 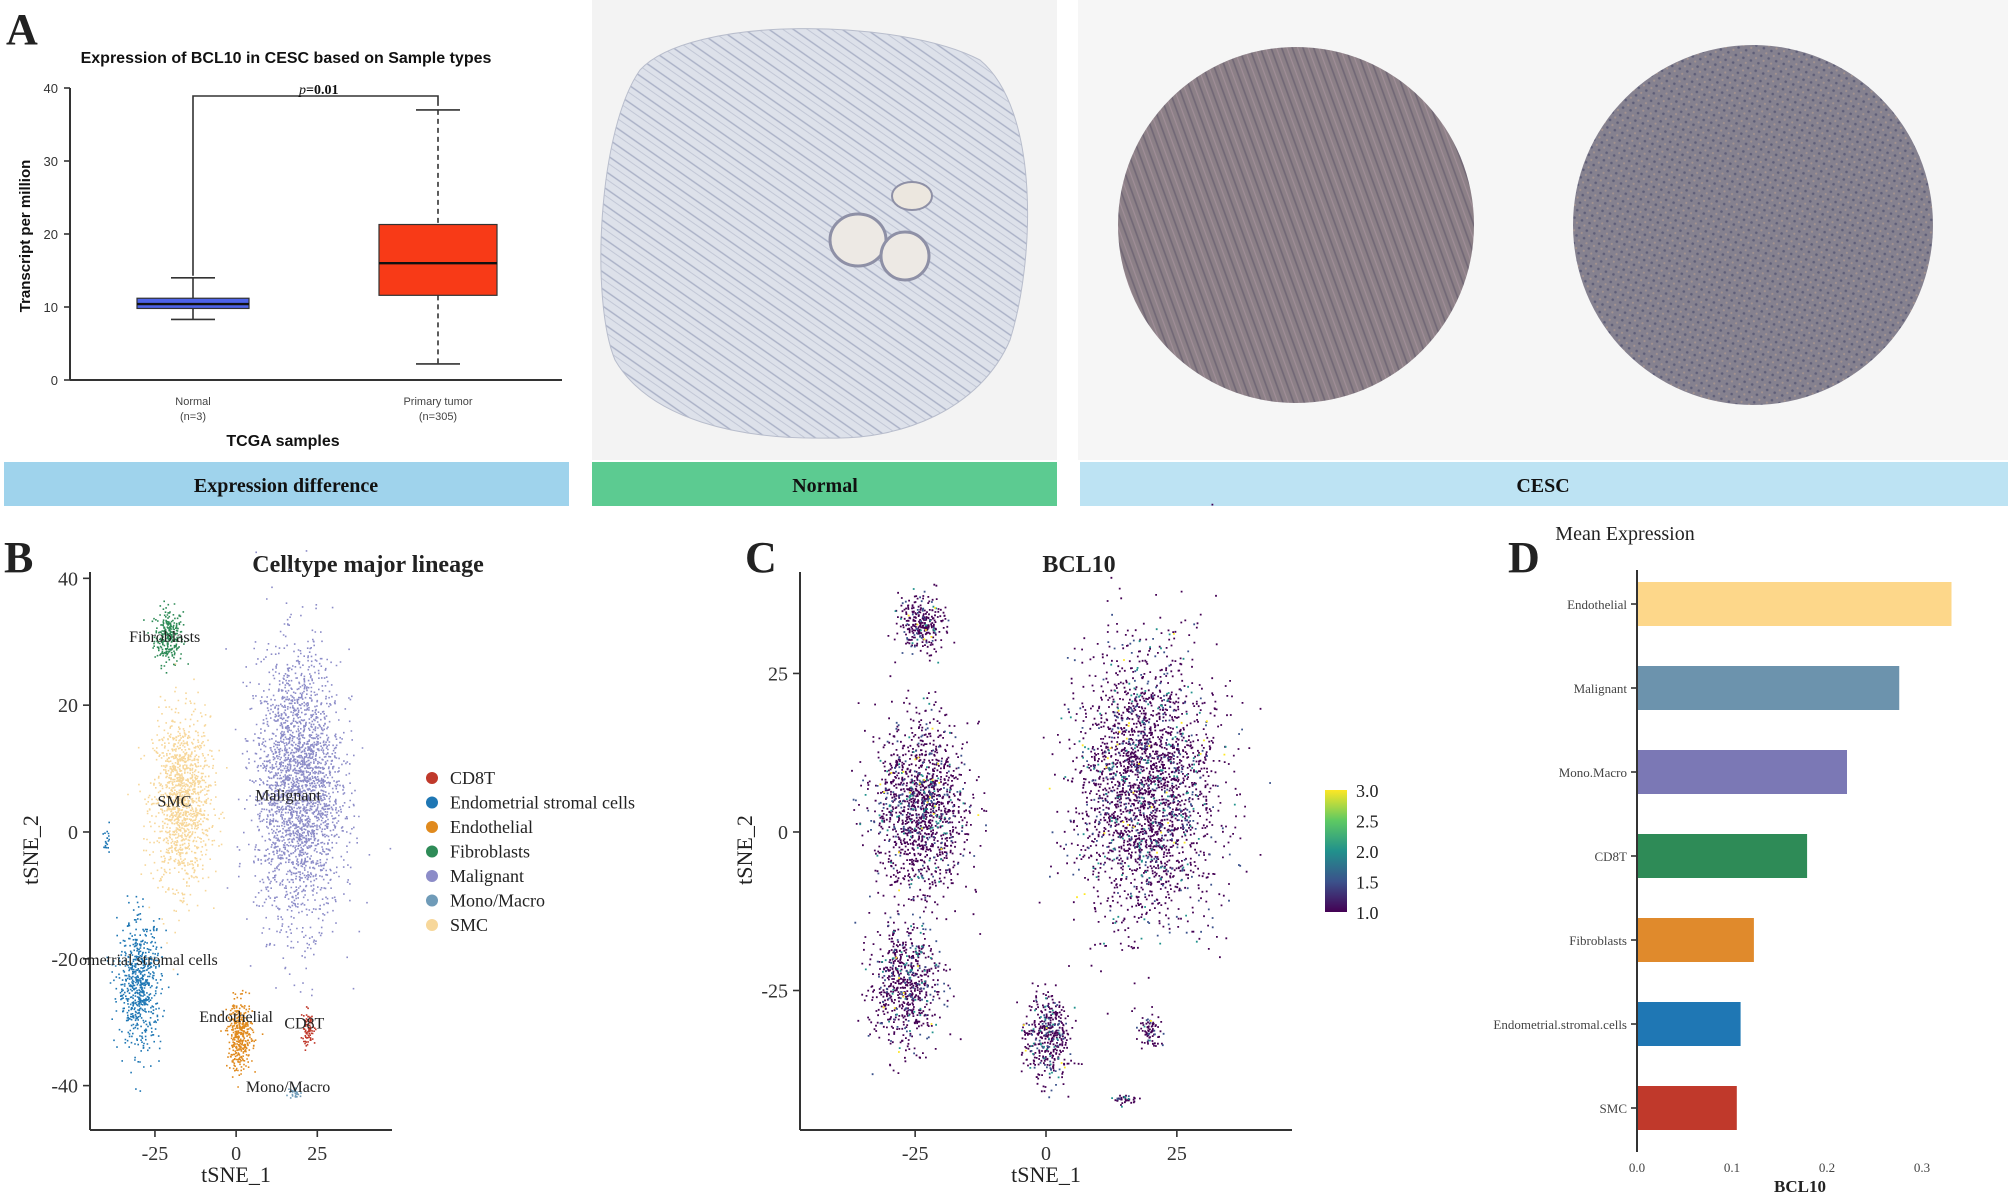 What do you see at coordinates (1732, 1167) in the screenshot?
I see `bar-x-tick-label: 0.1` at bounding box center [1732, 1167].